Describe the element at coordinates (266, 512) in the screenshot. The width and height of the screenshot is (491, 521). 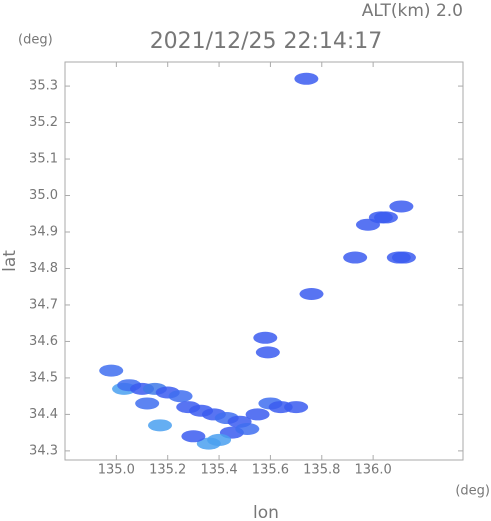
I see `x-axis-label: lon` at that location.